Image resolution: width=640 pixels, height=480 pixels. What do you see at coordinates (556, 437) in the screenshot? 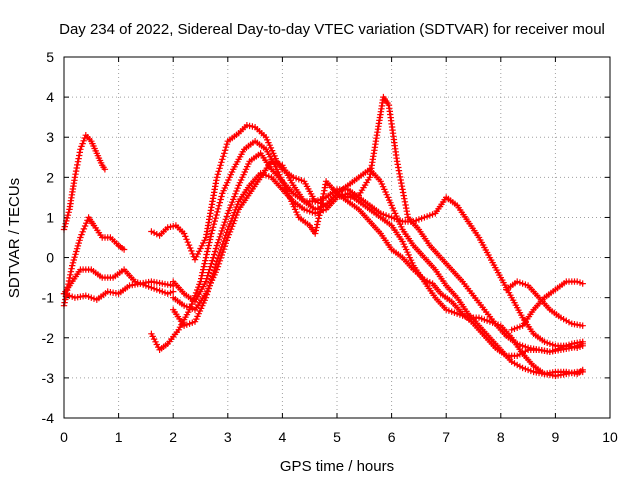
I see `x-tick-label: 9` at bounding box center [556, 437].